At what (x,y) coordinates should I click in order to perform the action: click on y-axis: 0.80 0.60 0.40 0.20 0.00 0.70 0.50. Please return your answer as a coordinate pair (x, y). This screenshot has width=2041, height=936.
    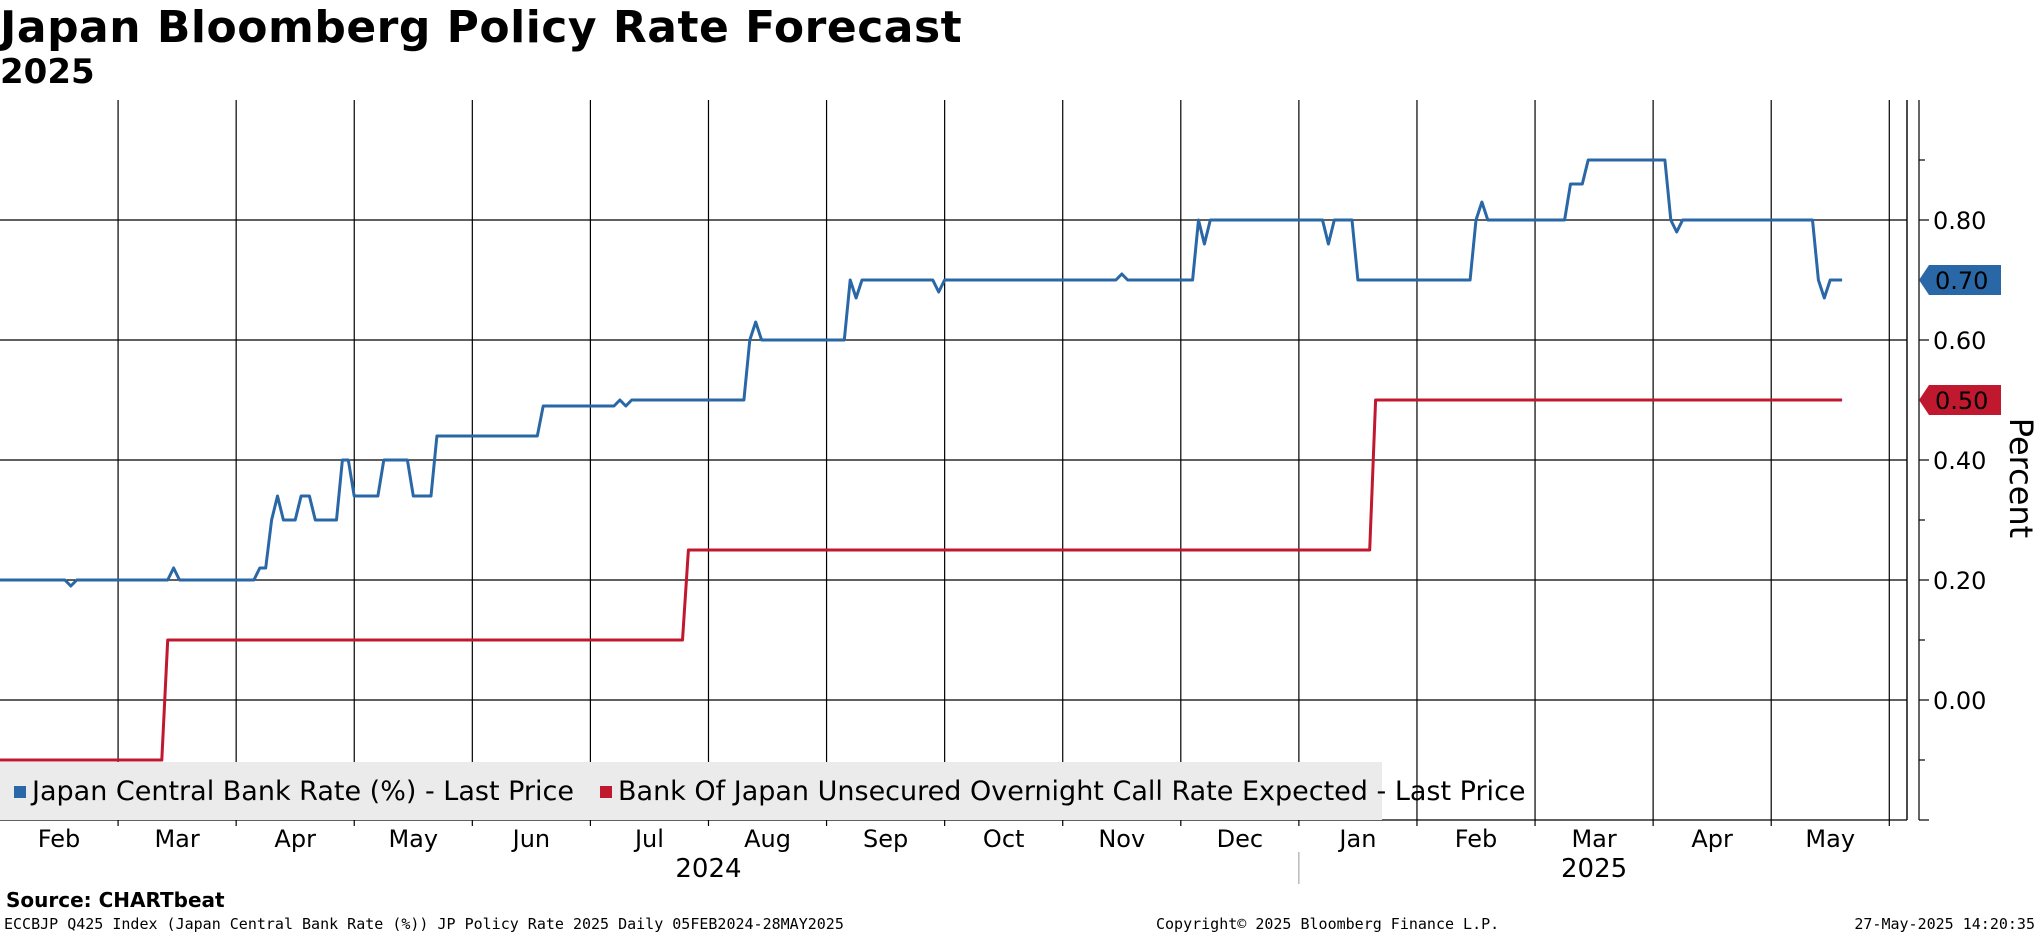
    Looking at the image, I should click on (1953, 460).